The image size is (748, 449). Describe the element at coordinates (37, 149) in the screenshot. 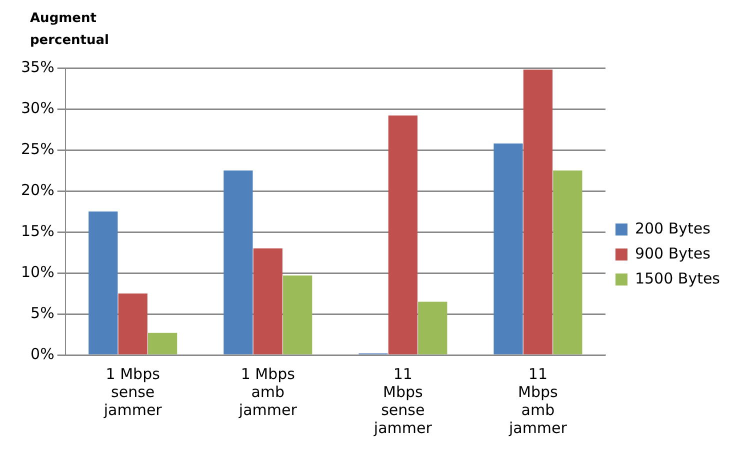

I see `y-tick-label: 25%` at that location.